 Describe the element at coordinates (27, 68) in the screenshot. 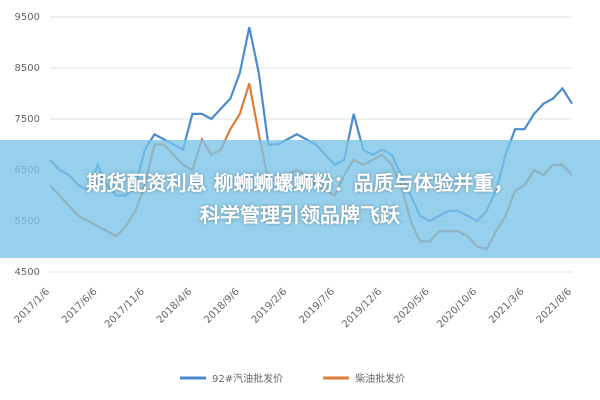

I see `y-tick-label: 8500` at that location.